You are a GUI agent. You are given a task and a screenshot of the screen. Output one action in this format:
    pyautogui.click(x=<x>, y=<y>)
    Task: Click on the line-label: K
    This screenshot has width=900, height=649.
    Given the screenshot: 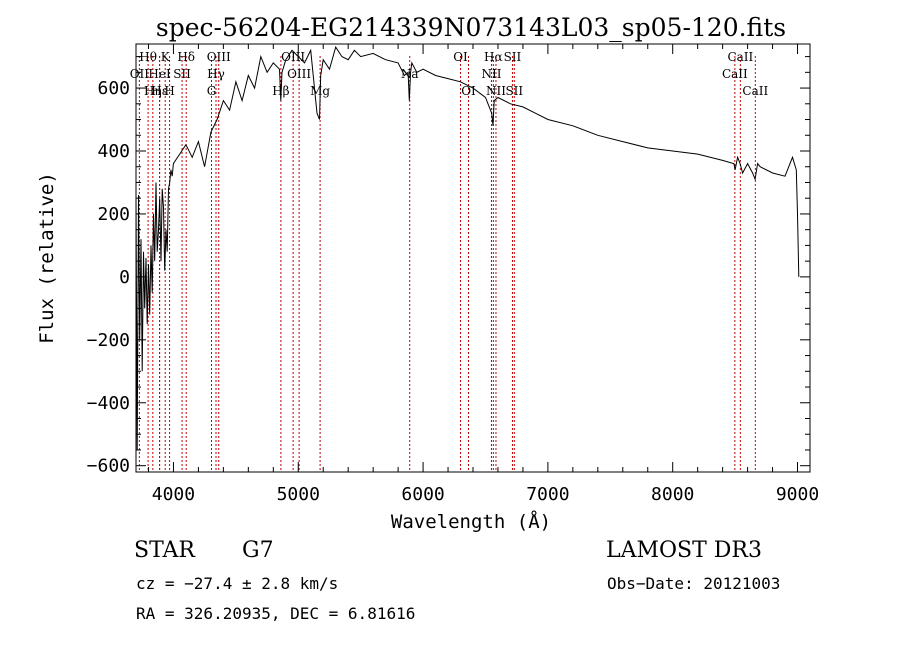 What is the action you would take?
    pyautogui.click(x=166, y=57)
    